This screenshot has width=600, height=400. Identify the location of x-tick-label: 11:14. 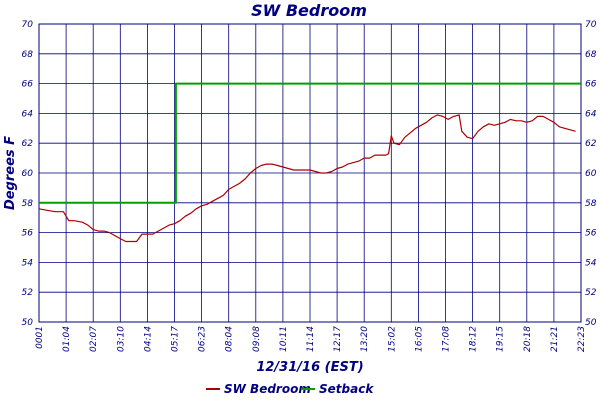
(311, 339).